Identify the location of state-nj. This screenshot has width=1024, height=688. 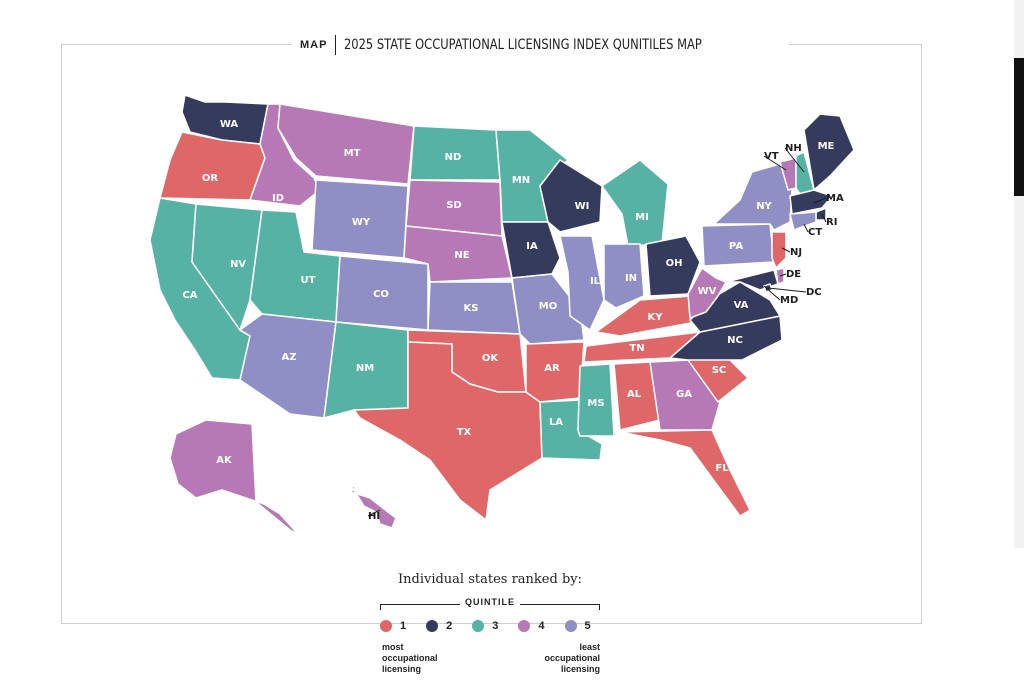
(779, 250).